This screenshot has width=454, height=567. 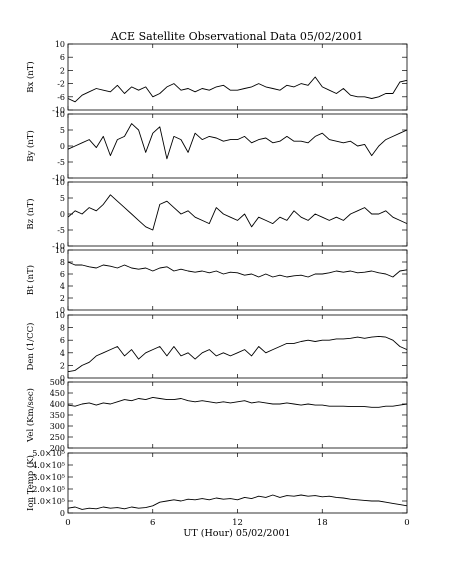 I want to click on y-tick-label: 250, so click(x=57, y=437).